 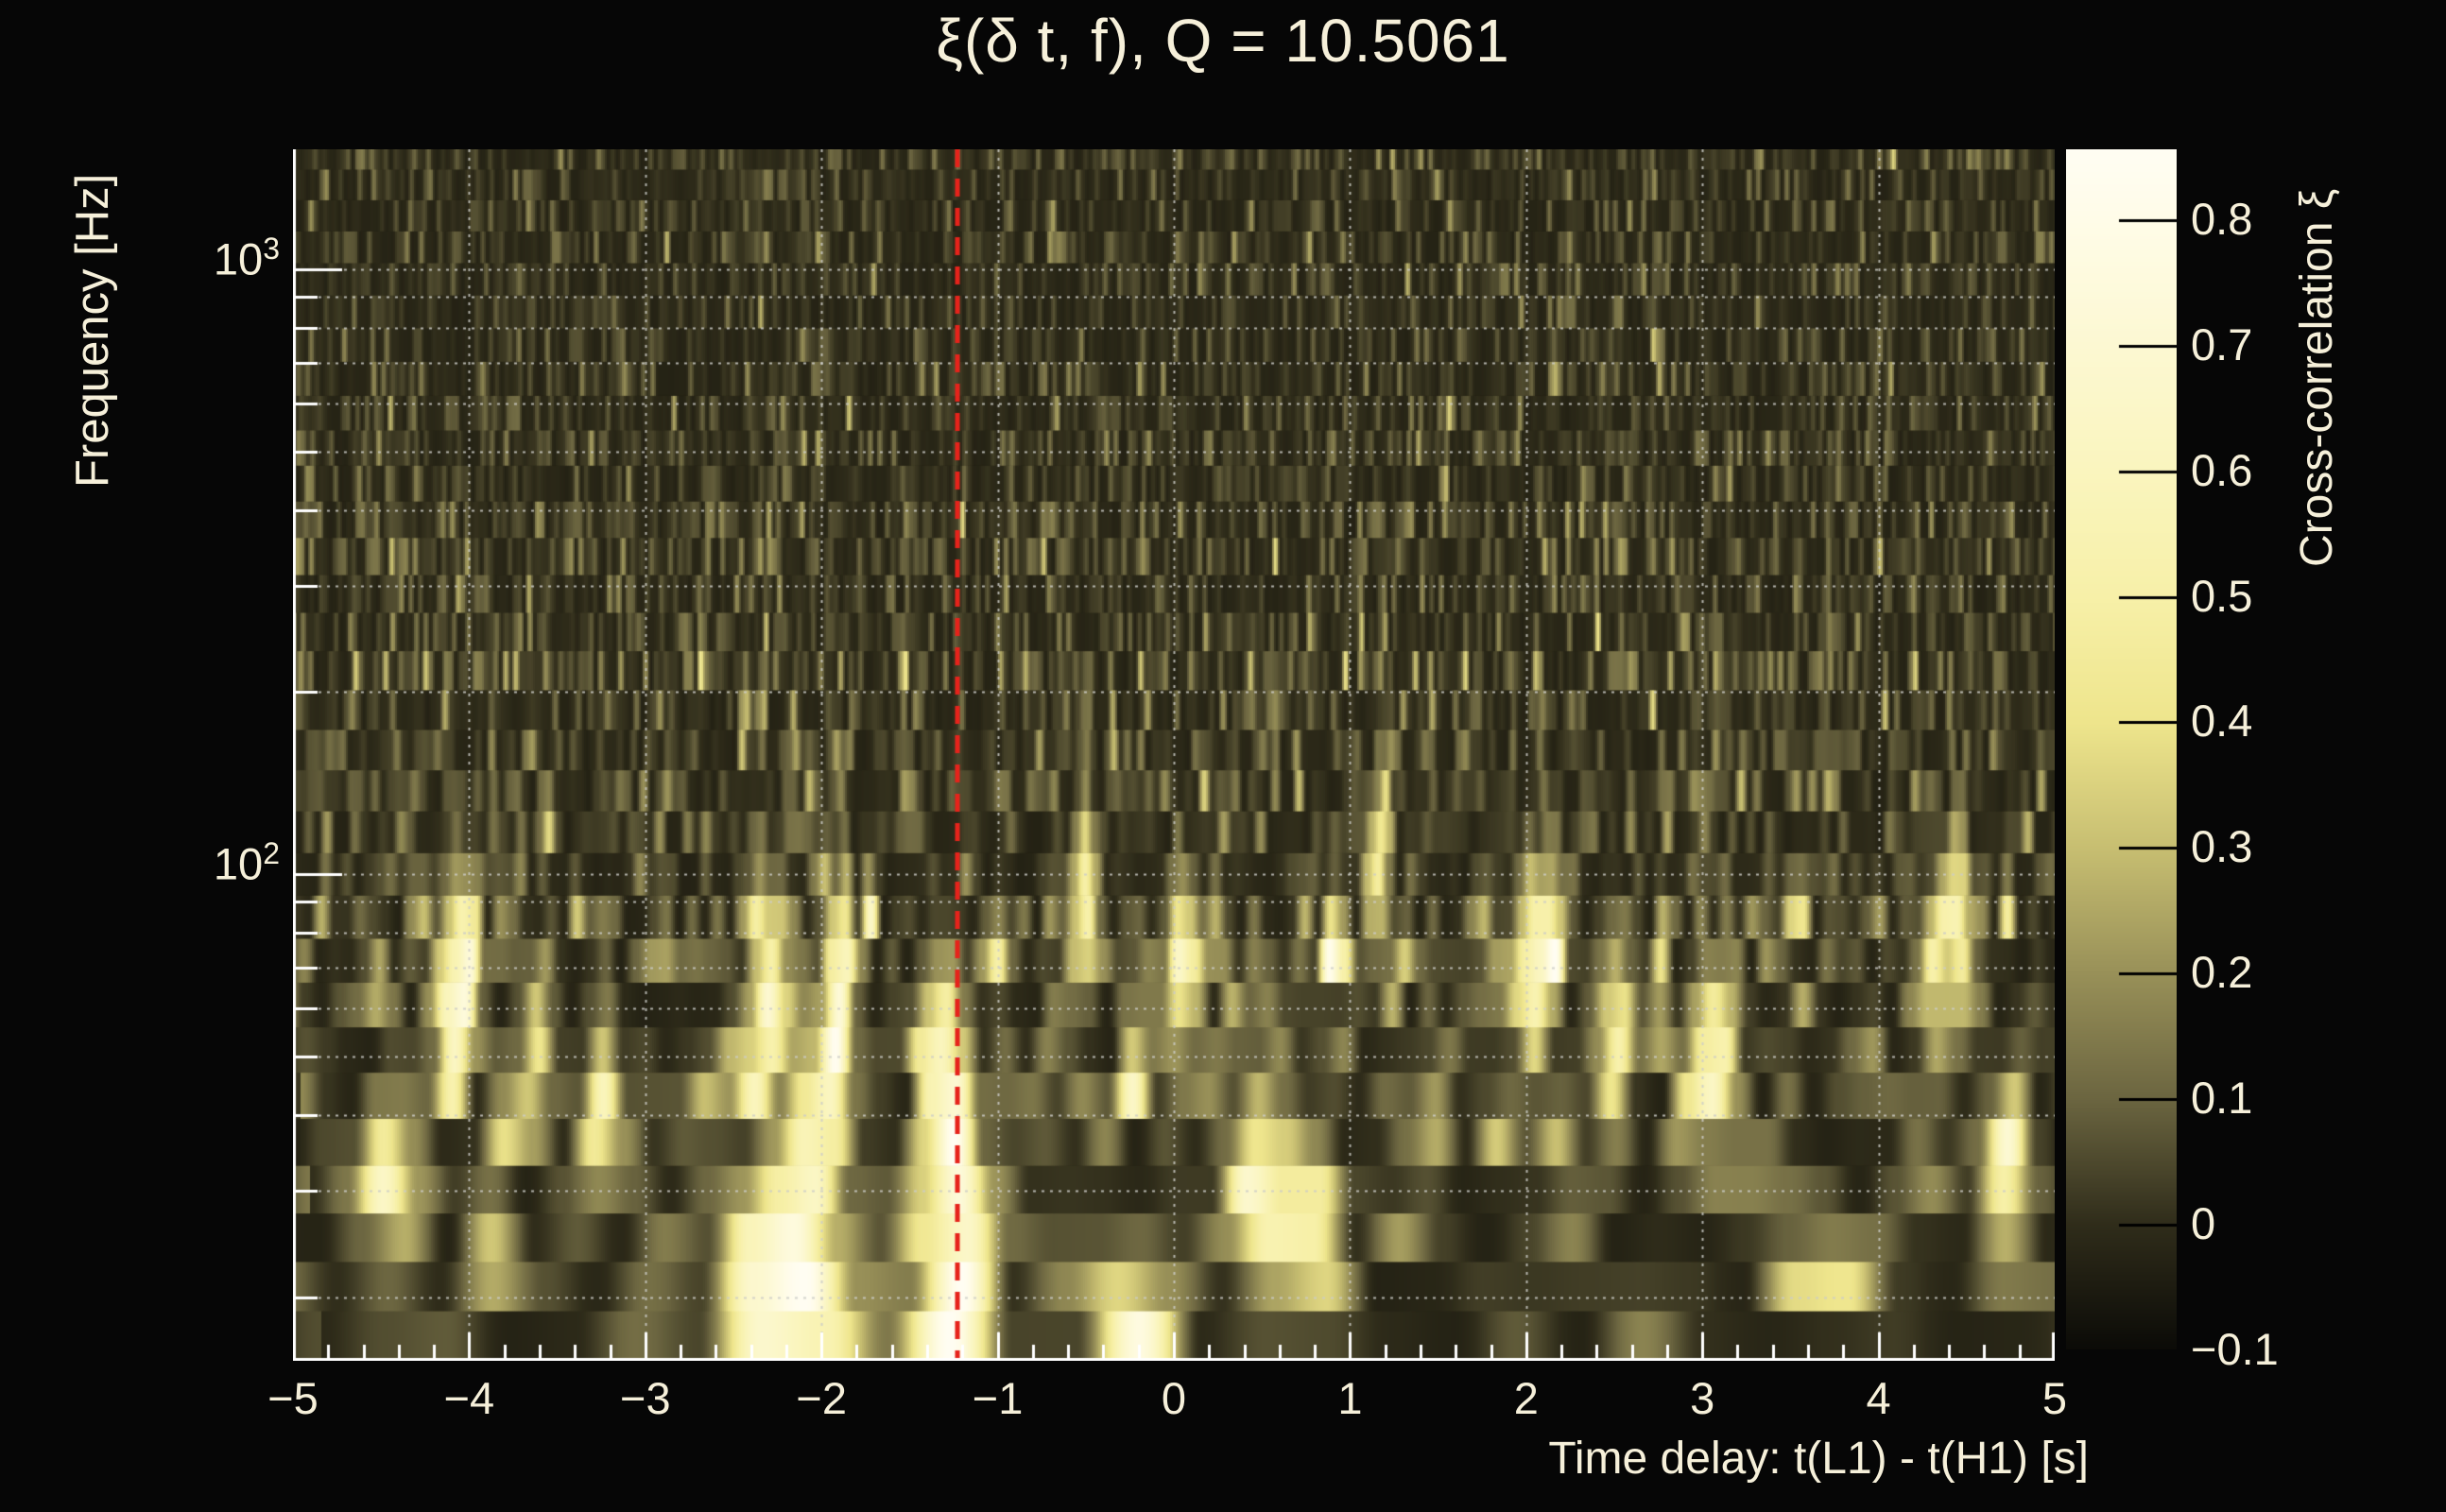 What do you see at coordinates (469, 1398) in the screenshot?
I see `x-tick-label: −4` at bounding box center [469, 1398].